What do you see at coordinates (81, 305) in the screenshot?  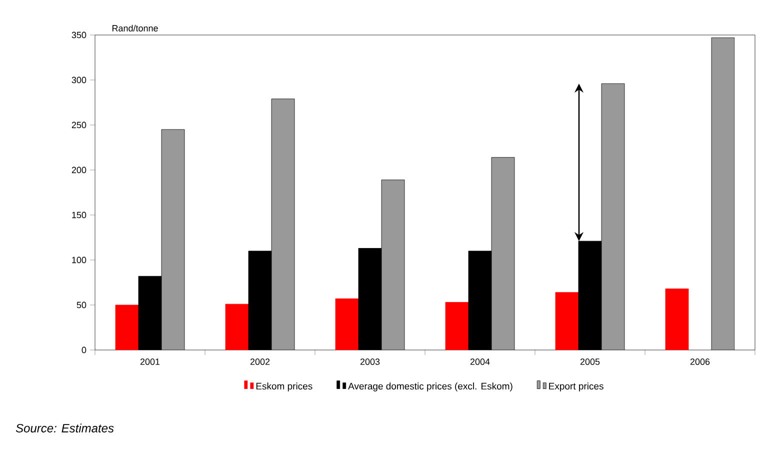 I see `y-tick-label: 50` at bounding box center [81, 305].